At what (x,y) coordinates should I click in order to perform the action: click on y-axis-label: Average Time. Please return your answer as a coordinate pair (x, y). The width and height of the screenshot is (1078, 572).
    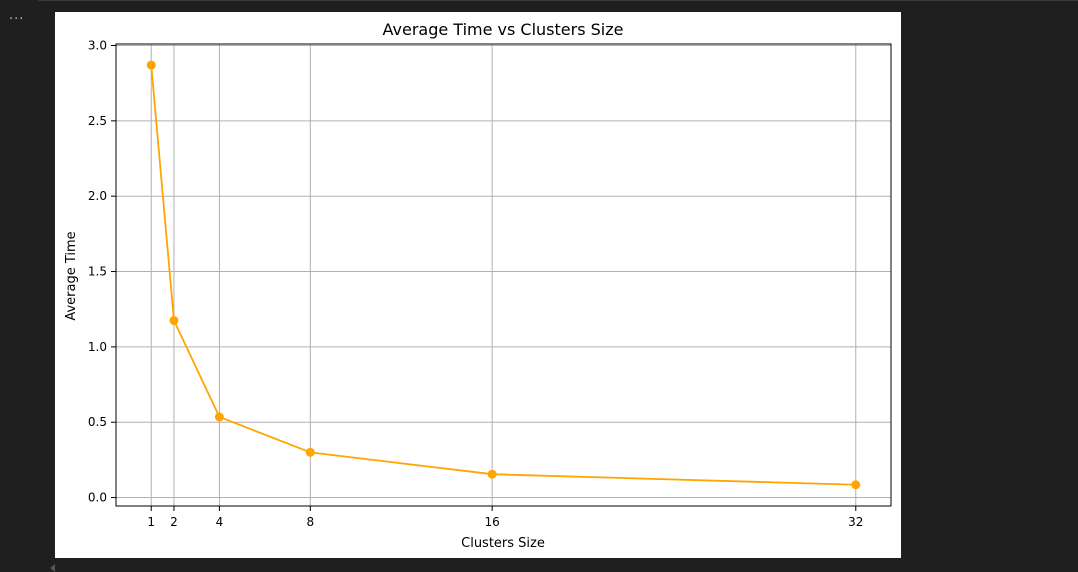
    Looking at the image, I should click on (71, 275).